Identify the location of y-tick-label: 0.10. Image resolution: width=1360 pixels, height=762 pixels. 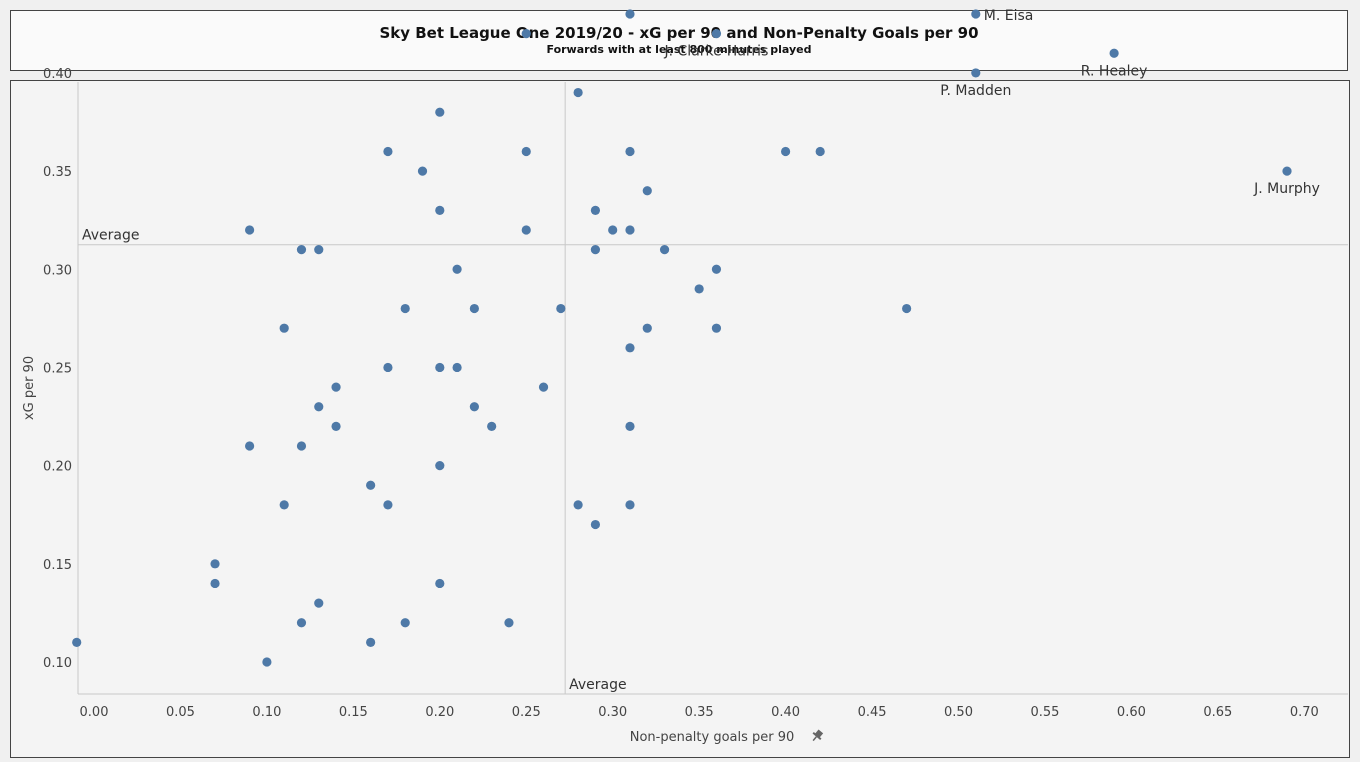
(57, 663).